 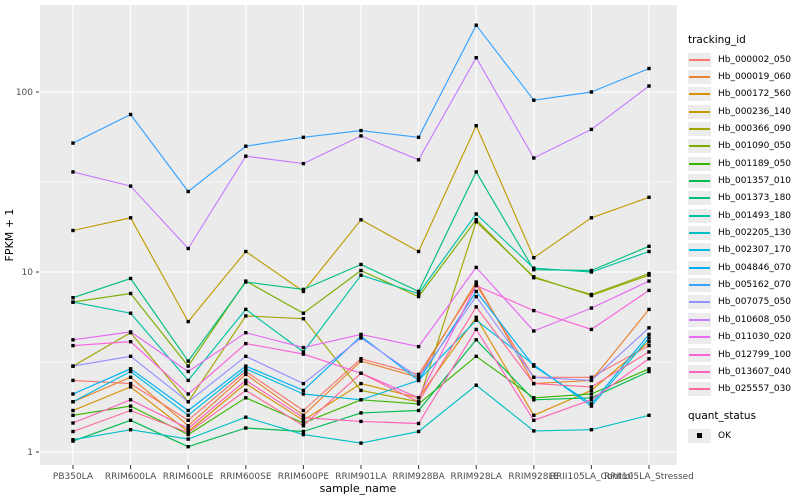 I want to click on legend-title-tracking-id: tracking_id, so click(x=717, y=40).